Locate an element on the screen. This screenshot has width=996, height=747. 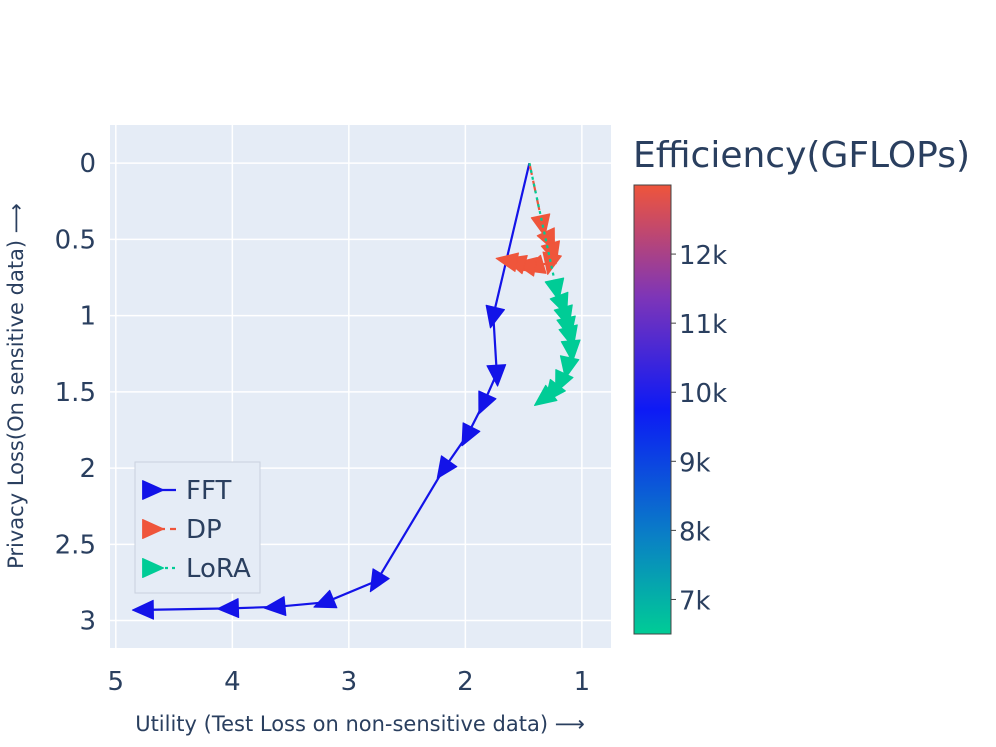
colorbar-tick-label: 11k is located at coordinates (703, 325).